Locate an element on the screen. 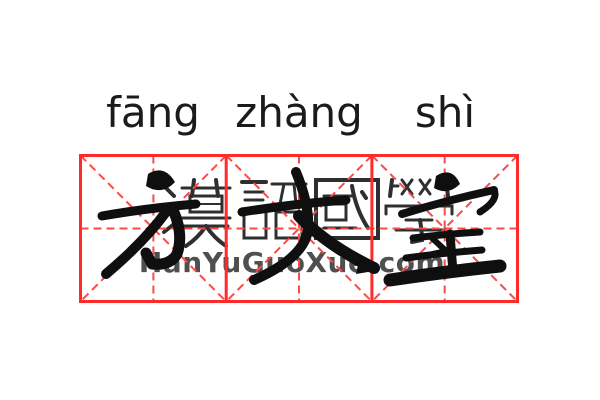  pinyin-syllable-zhang: zhàng is located at coordinates (299, 112).